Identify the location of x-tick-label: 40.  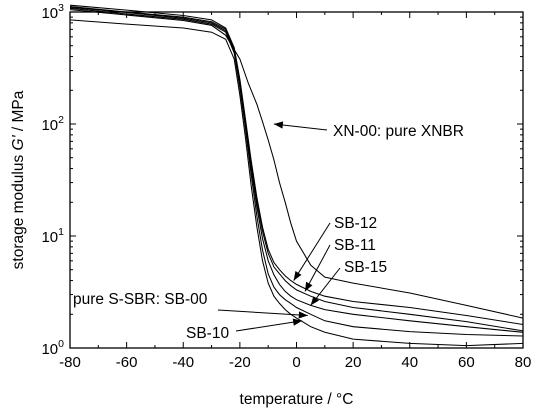
(409, 362).